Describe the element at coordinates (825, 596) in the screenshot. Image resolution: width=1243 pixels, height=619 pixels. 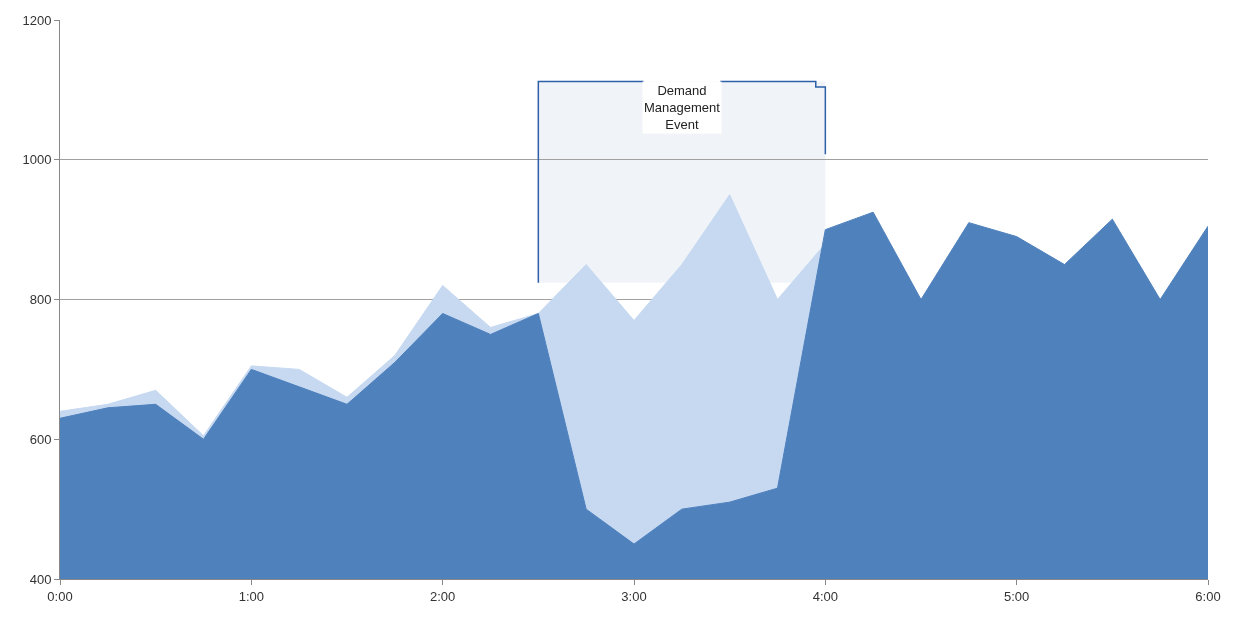
I see `x-tick-label: 4:00` at that location.